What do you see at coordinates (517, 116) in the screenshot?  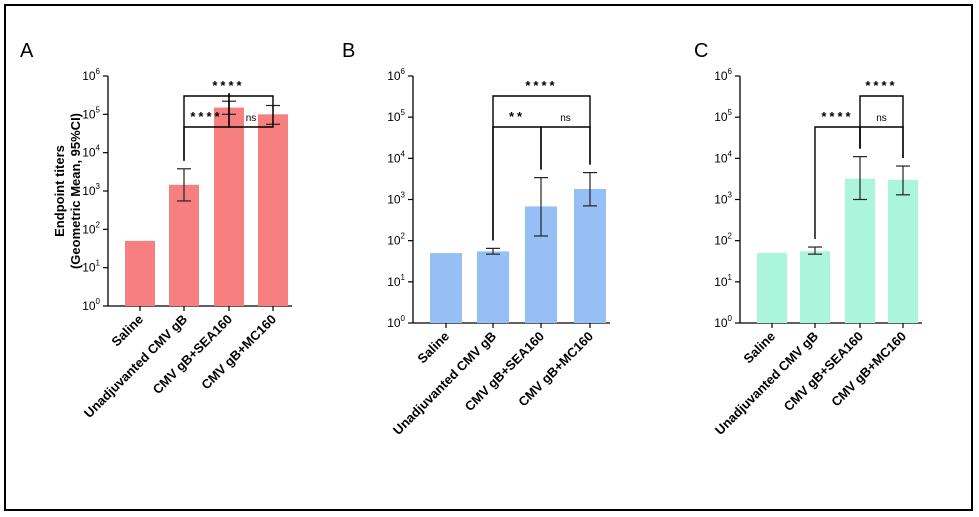 I see `significance-label: **` at bounding box center [517, 116].